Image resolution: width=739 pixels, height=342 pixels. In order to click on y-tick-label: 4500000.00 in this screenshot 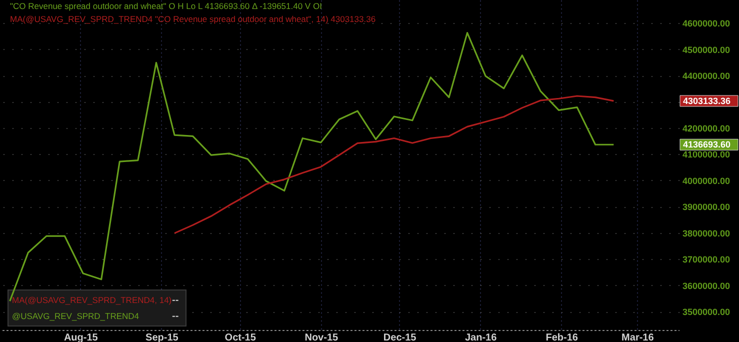, I will do `click(706, 49)`.